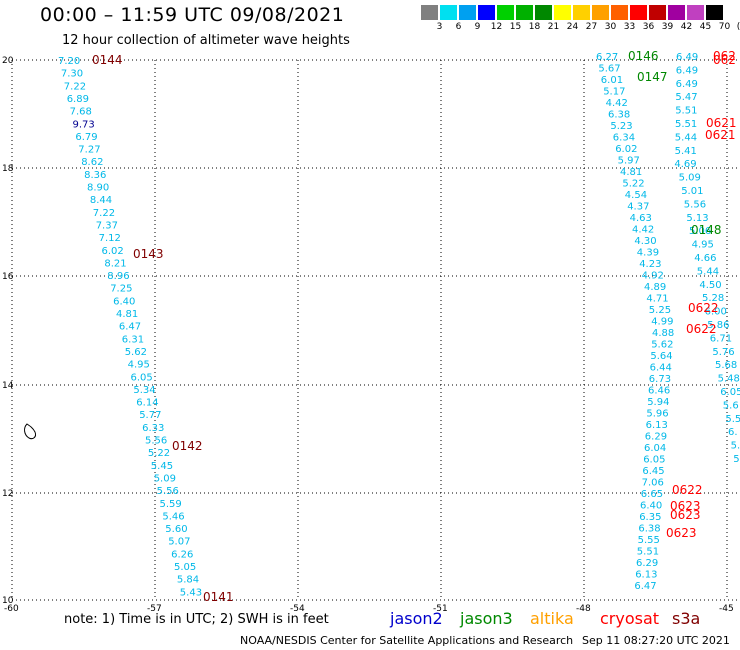 This screenshot has width=740, height=650. What do you see at coordinates (663, 333) in the screenshot?
I see `wave-height-value: 4.88` at bounding box center [663, 333].